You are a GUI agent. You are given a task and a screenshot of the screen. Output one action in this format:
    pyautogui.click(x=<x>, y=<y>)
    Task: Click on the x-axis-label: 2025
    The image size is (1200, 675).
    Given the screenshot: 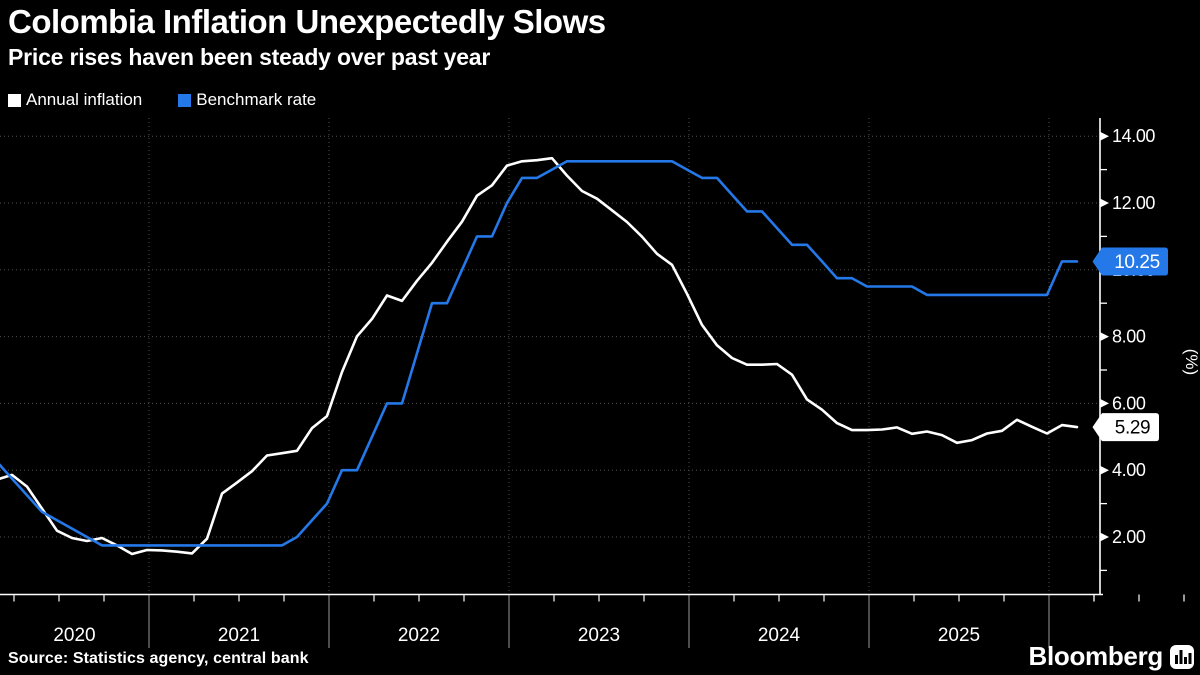 What is the action you would take?
    pyautogui.click(x=959, y=635)
    